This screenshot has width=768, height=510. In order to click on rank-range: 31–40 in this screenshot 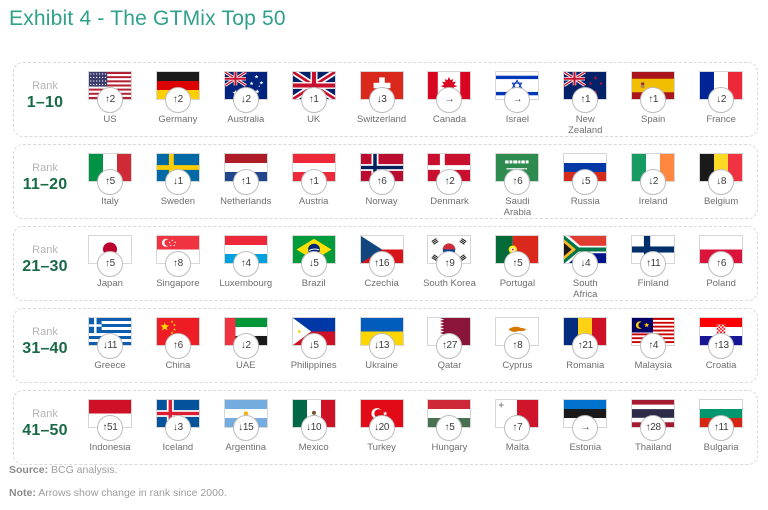, I will do `click(45, 348)`.